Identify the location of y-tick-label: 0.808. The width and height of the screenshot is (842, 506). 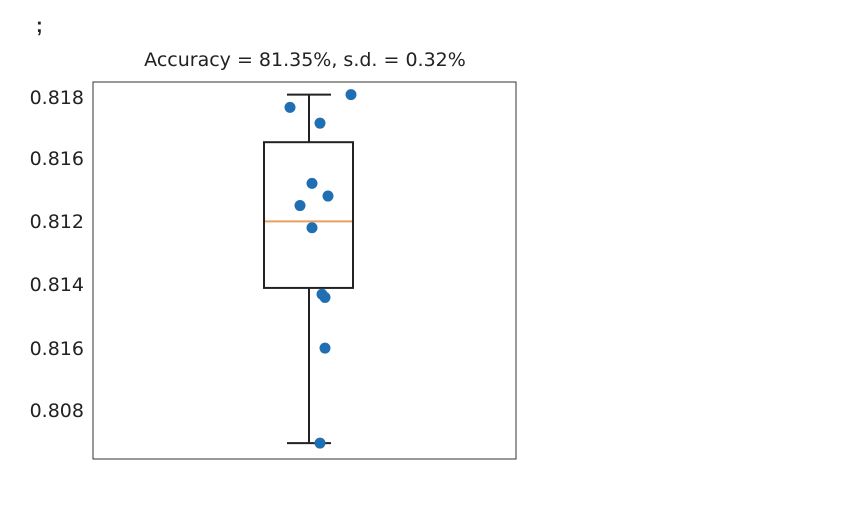
(57, 411).